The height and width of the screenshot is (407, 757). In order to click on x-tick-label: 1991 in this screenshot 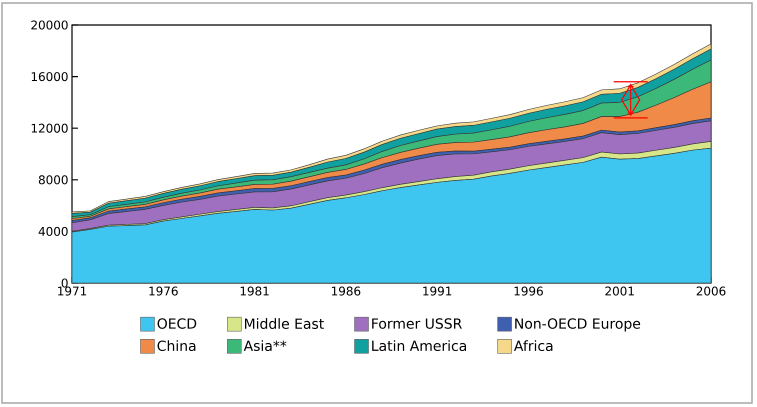, I will do `click(437, 291)`.